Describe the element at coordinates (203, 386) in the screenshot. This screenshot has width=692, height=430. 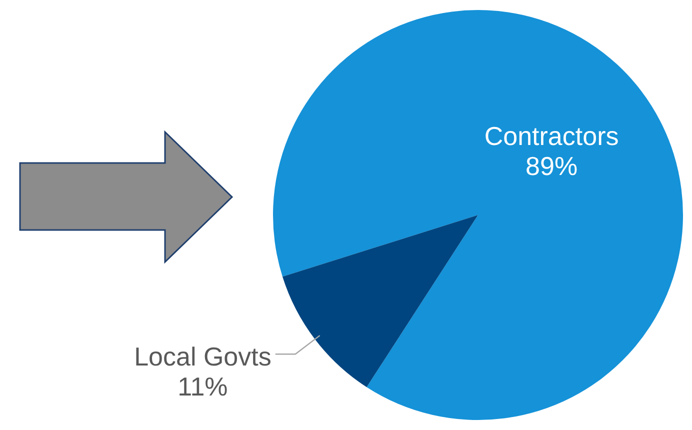
I see `data-label: 11%` at that location.